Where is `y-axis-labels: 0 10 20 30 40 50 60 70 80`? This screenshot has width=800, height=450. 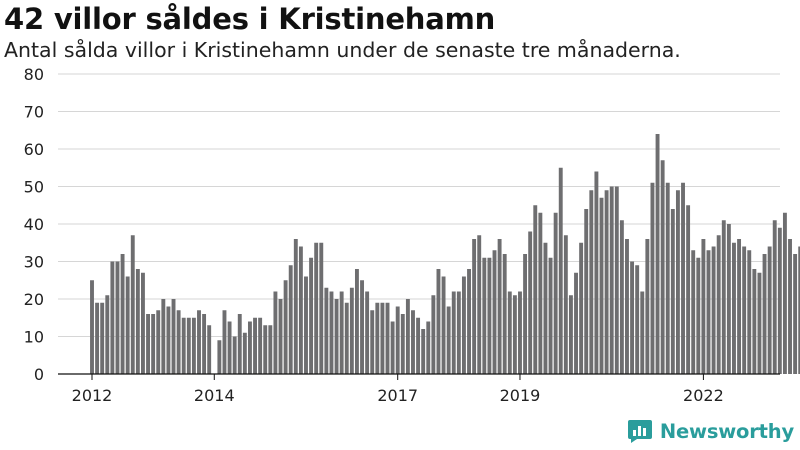
y-axis-labels: 0 10 20 30 40 50 60 70 80 is located at coordinates (34, 224).